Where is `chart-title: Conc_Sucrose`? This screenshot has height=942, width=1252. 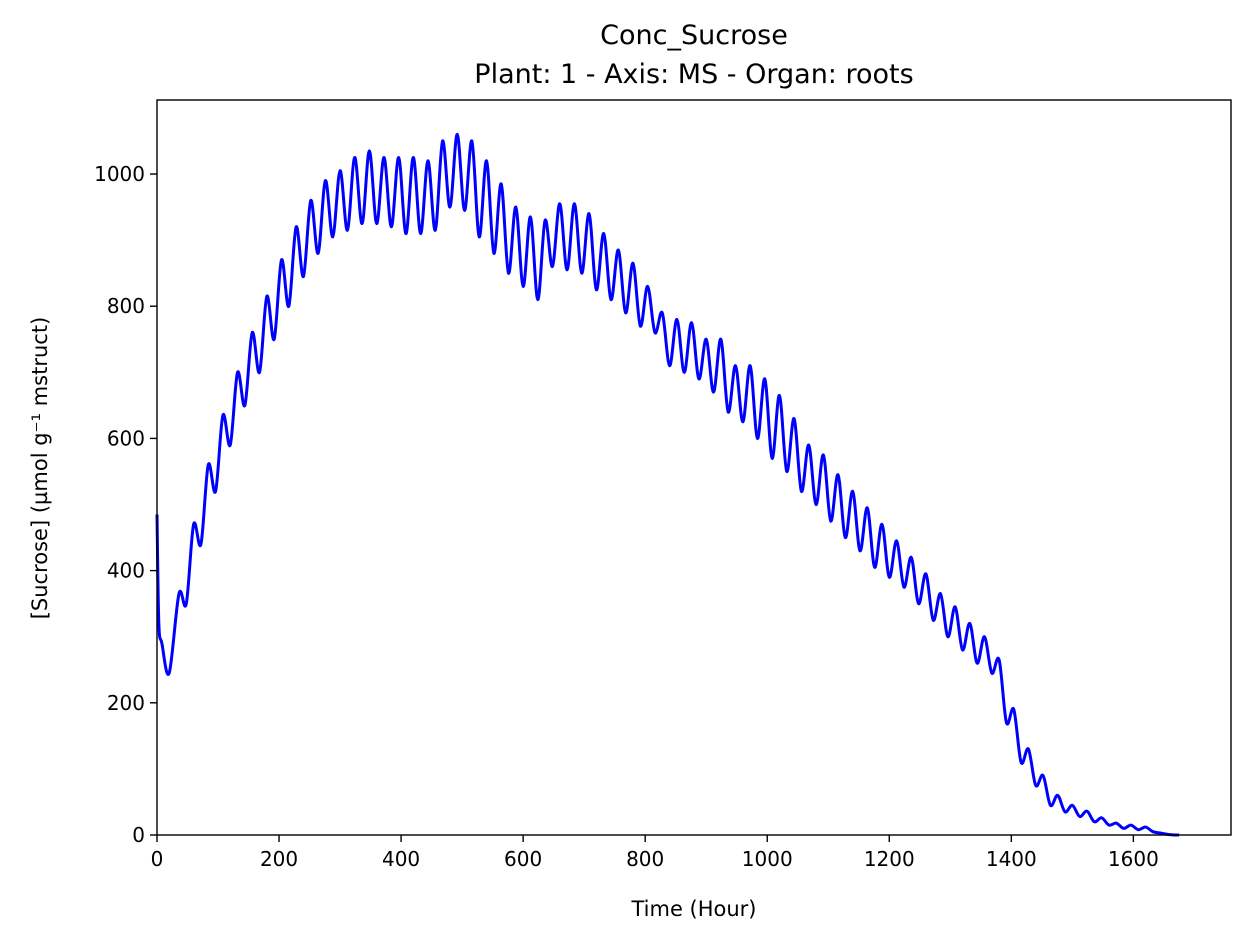 chart-title: Conc_Sucrose is located at coordinates (694, 35).